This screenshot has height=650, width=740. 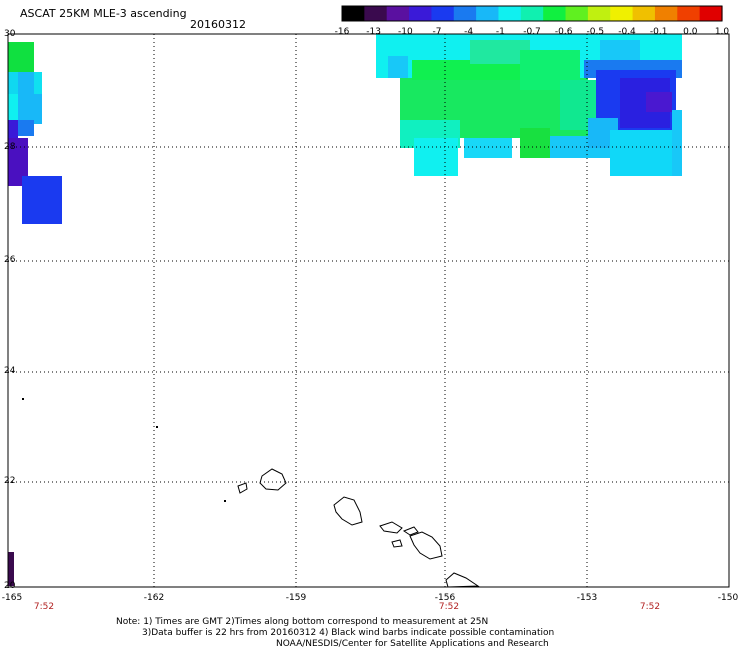 What do you see at coordinates (469, 32) in the screenshot?
I see `colorbar-tick-label: -4` at bounding box center [469, 32].